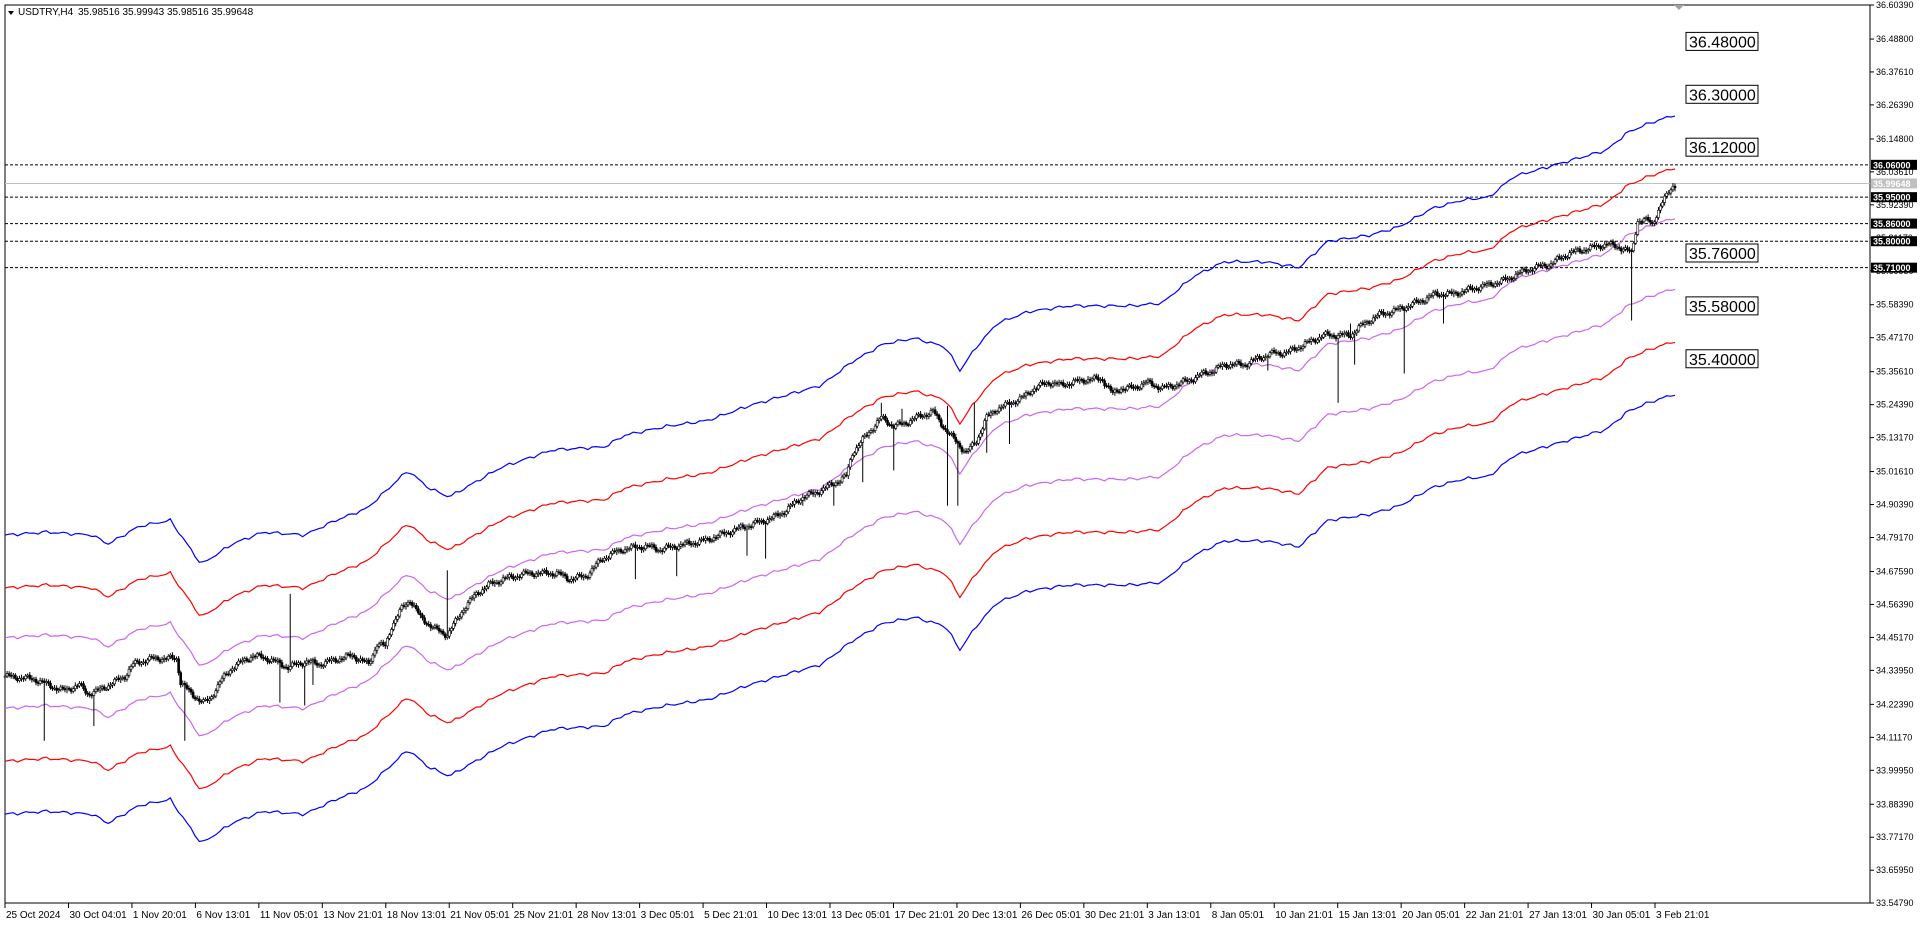  What do you see at coordinates (1895, 305) in the screenshot?
I see `y-tick-label: 35.58390` at bounding box center [1895, 305].